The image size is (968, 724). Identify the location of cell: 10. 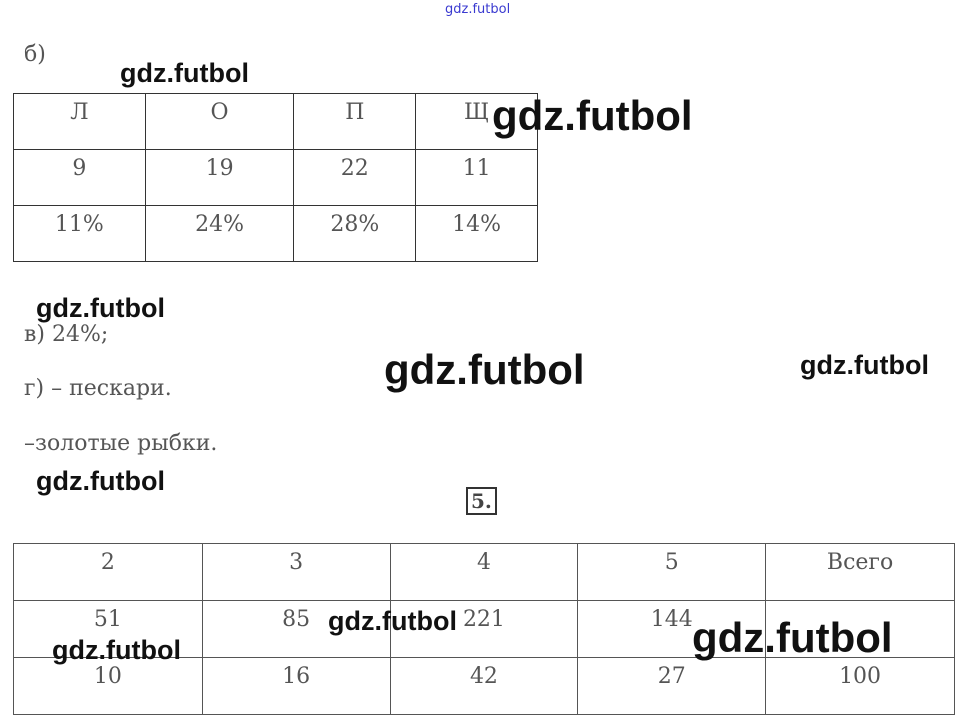
(108, 686).